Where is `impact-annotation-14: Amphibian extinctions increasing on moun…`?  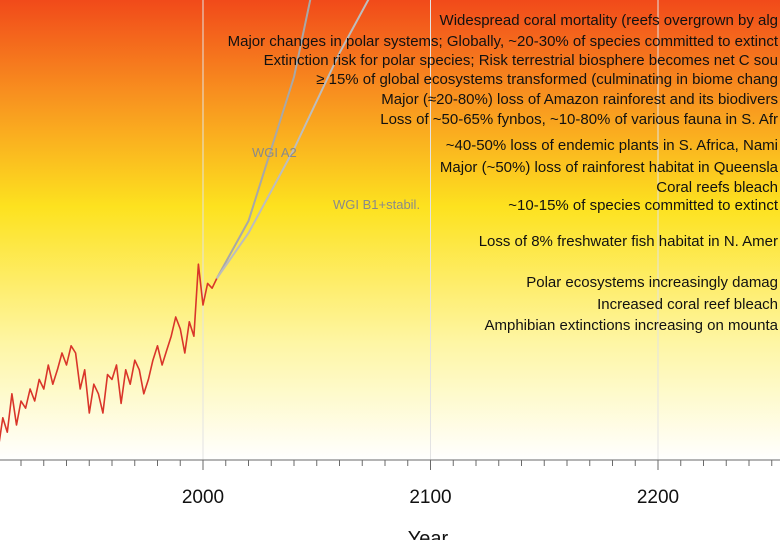
impact-annotation-14: Amphibian extinctions increasing on moun… is located at coordinates (631, 325).